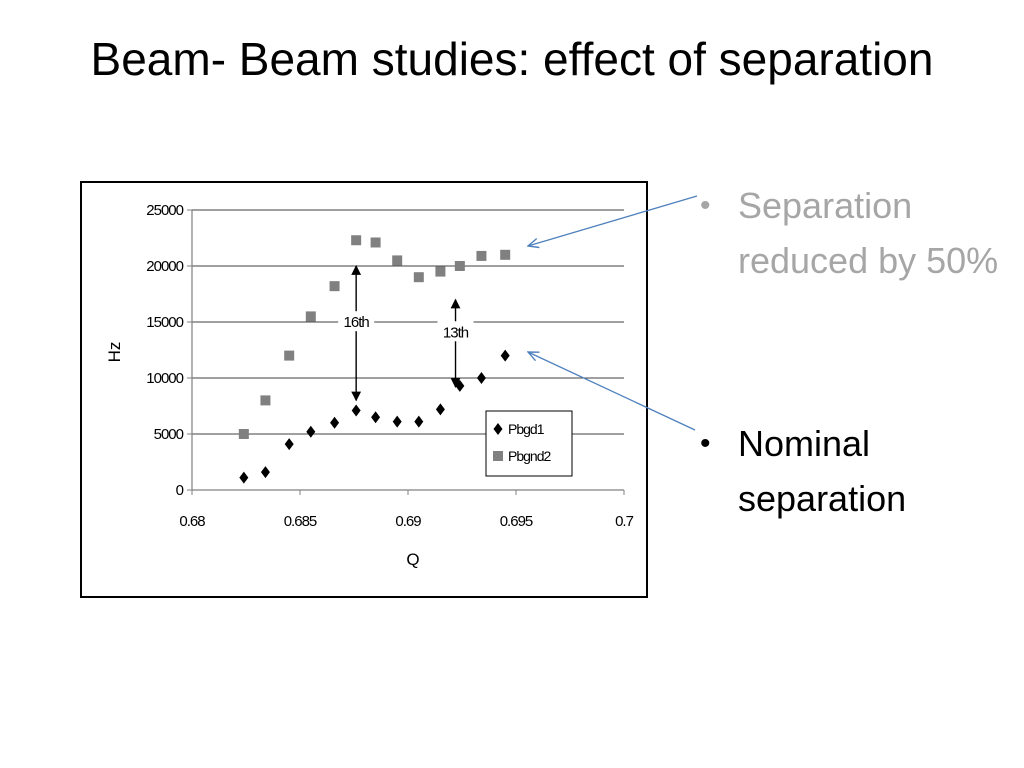 This screenshot has height=768, width=1024. I want to click on bullet-text: Nominal separation, so click(822, 471).